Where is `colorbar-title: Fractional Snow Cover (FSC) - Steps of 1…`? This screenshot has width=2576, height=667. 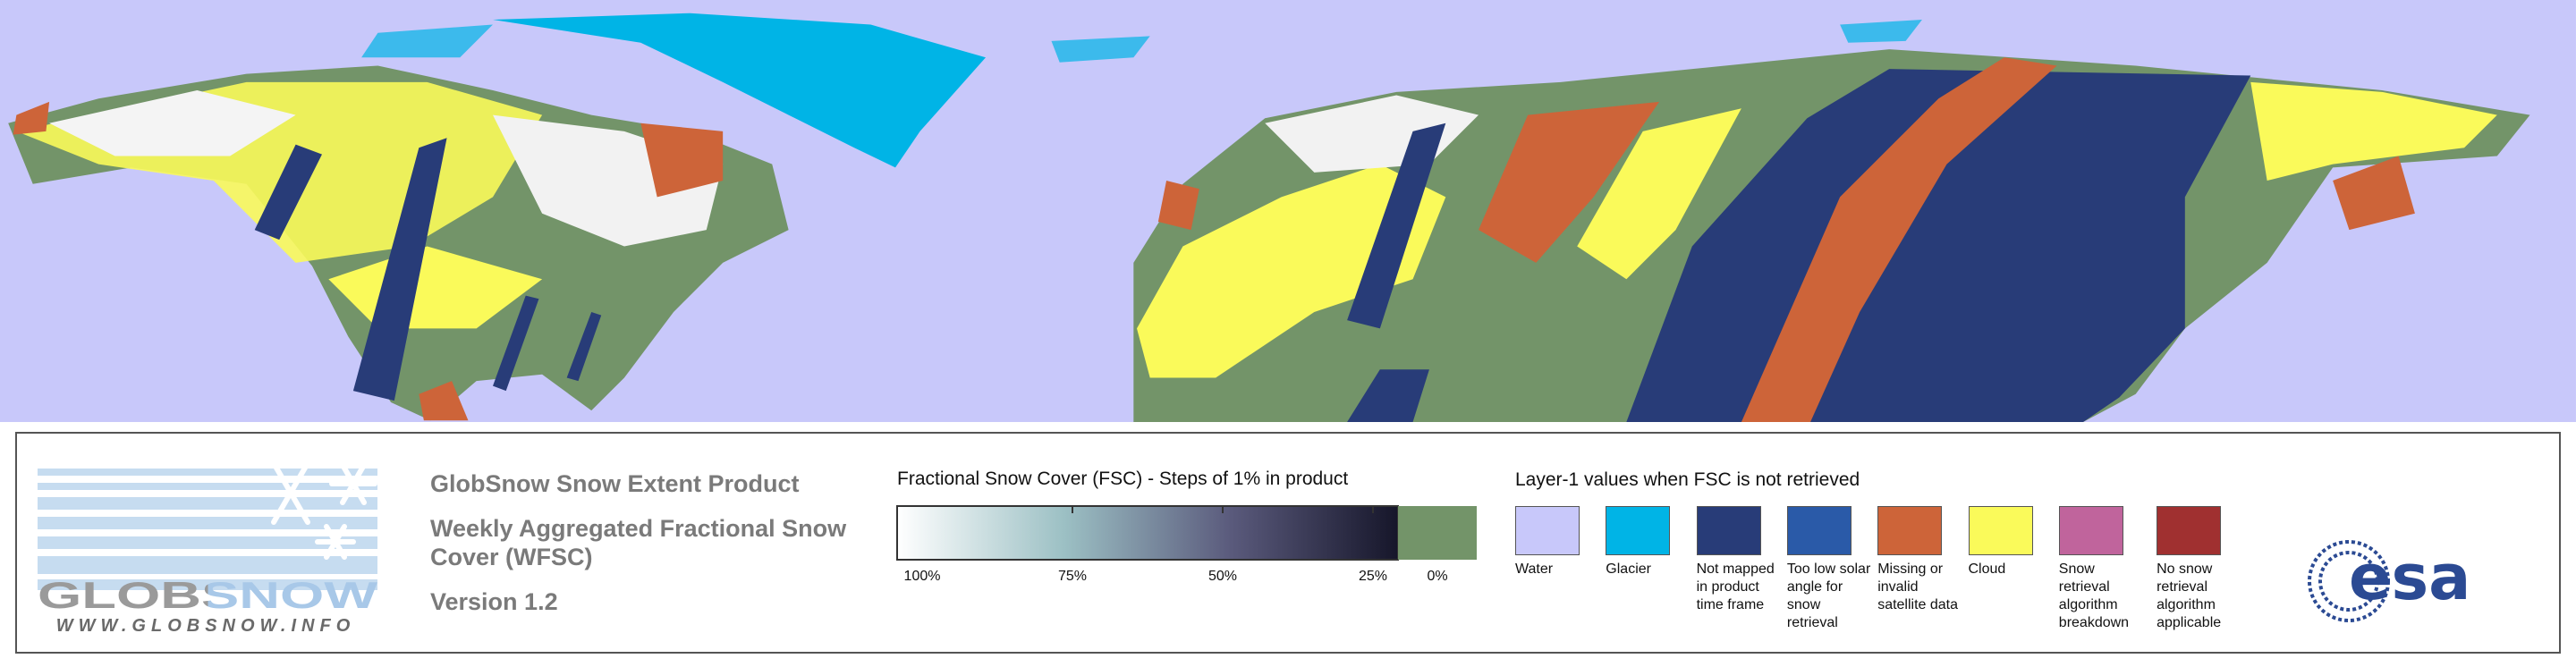 colorbar-title: Fractional Snow Cover (FSC) - Steps of 1… is located at coordinates (1123, 479).